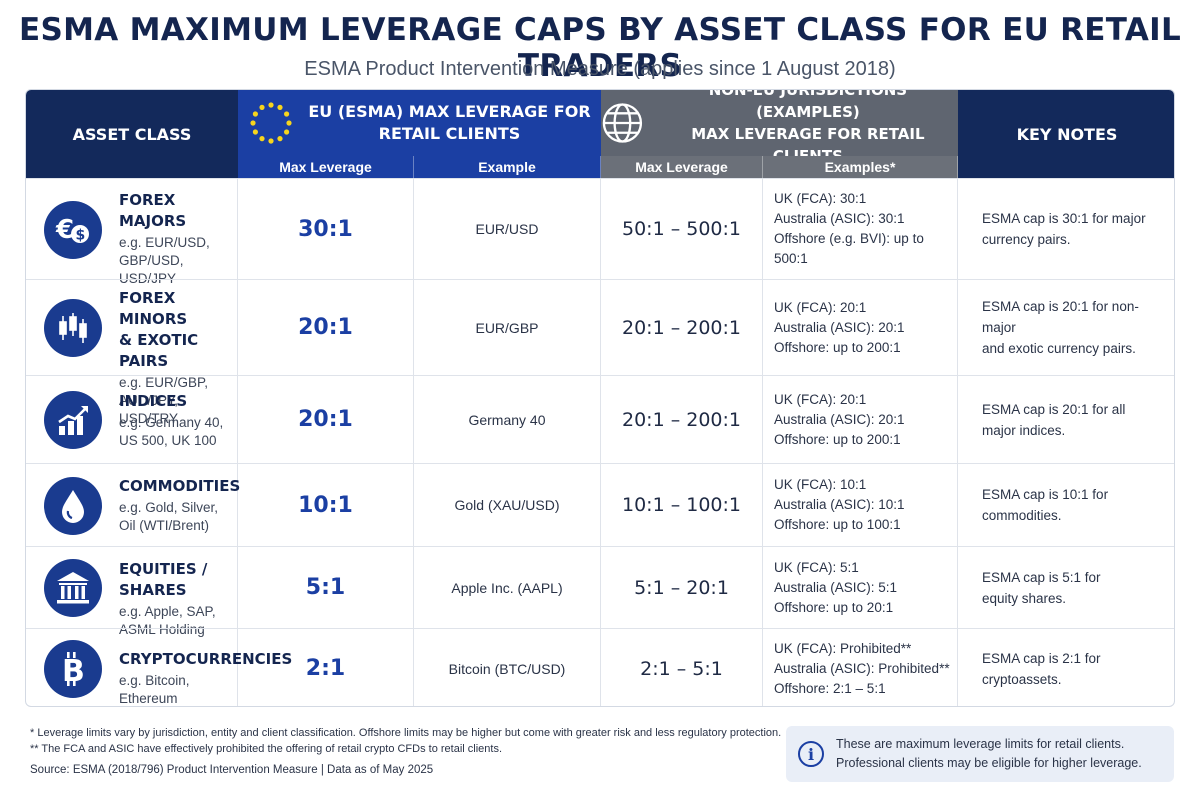  What do you see at coordinates (507, 229) in the screenshot?
I see `eu-example: EUR/USD` at bounding box center [507, 229].